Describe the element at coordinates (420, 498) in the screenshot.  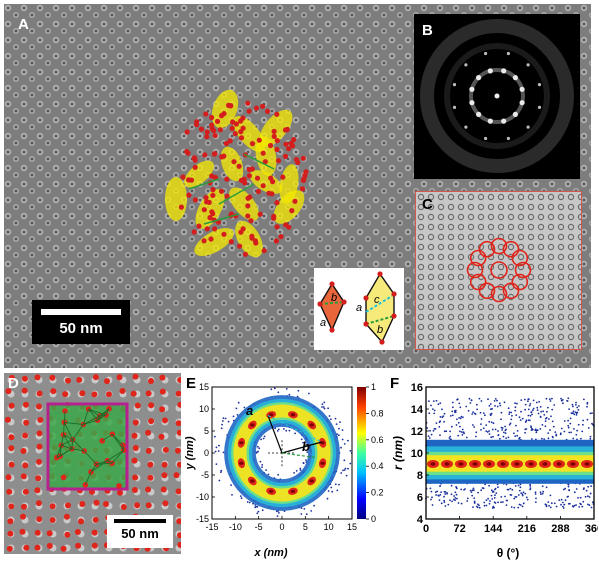
I see `f-ytick-label: 6` at that location.